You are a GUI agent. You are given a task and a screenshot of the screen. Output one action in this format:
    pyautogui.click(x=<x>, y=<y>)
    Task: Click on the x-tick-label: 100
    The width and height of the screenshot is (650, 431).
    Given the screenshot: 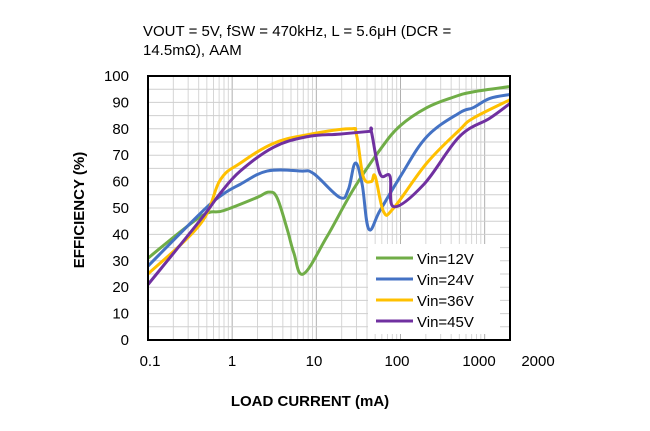 What is the action you would take?
    pyautogui.click(x=396, y=361)
    